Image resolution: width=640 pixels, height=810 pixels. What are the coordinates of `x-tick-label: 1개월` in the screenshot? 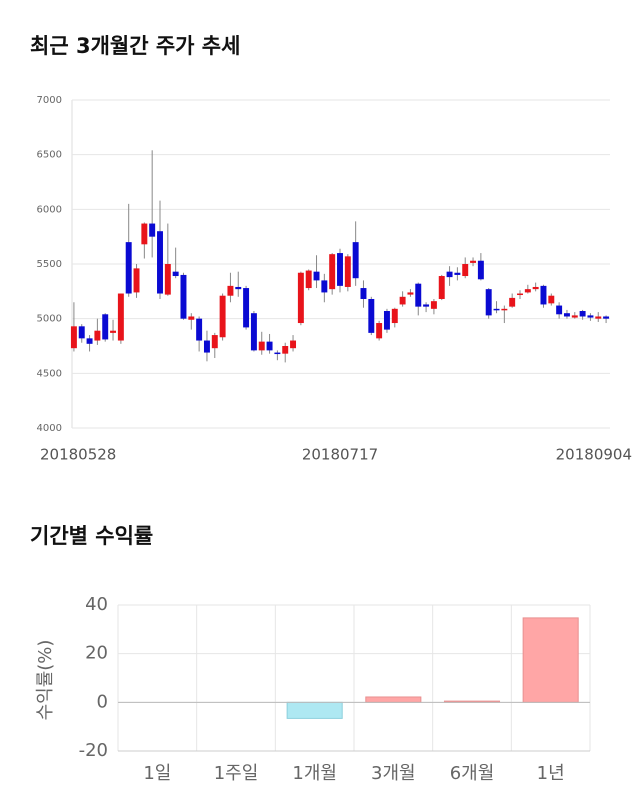 It's located at (314, 773).